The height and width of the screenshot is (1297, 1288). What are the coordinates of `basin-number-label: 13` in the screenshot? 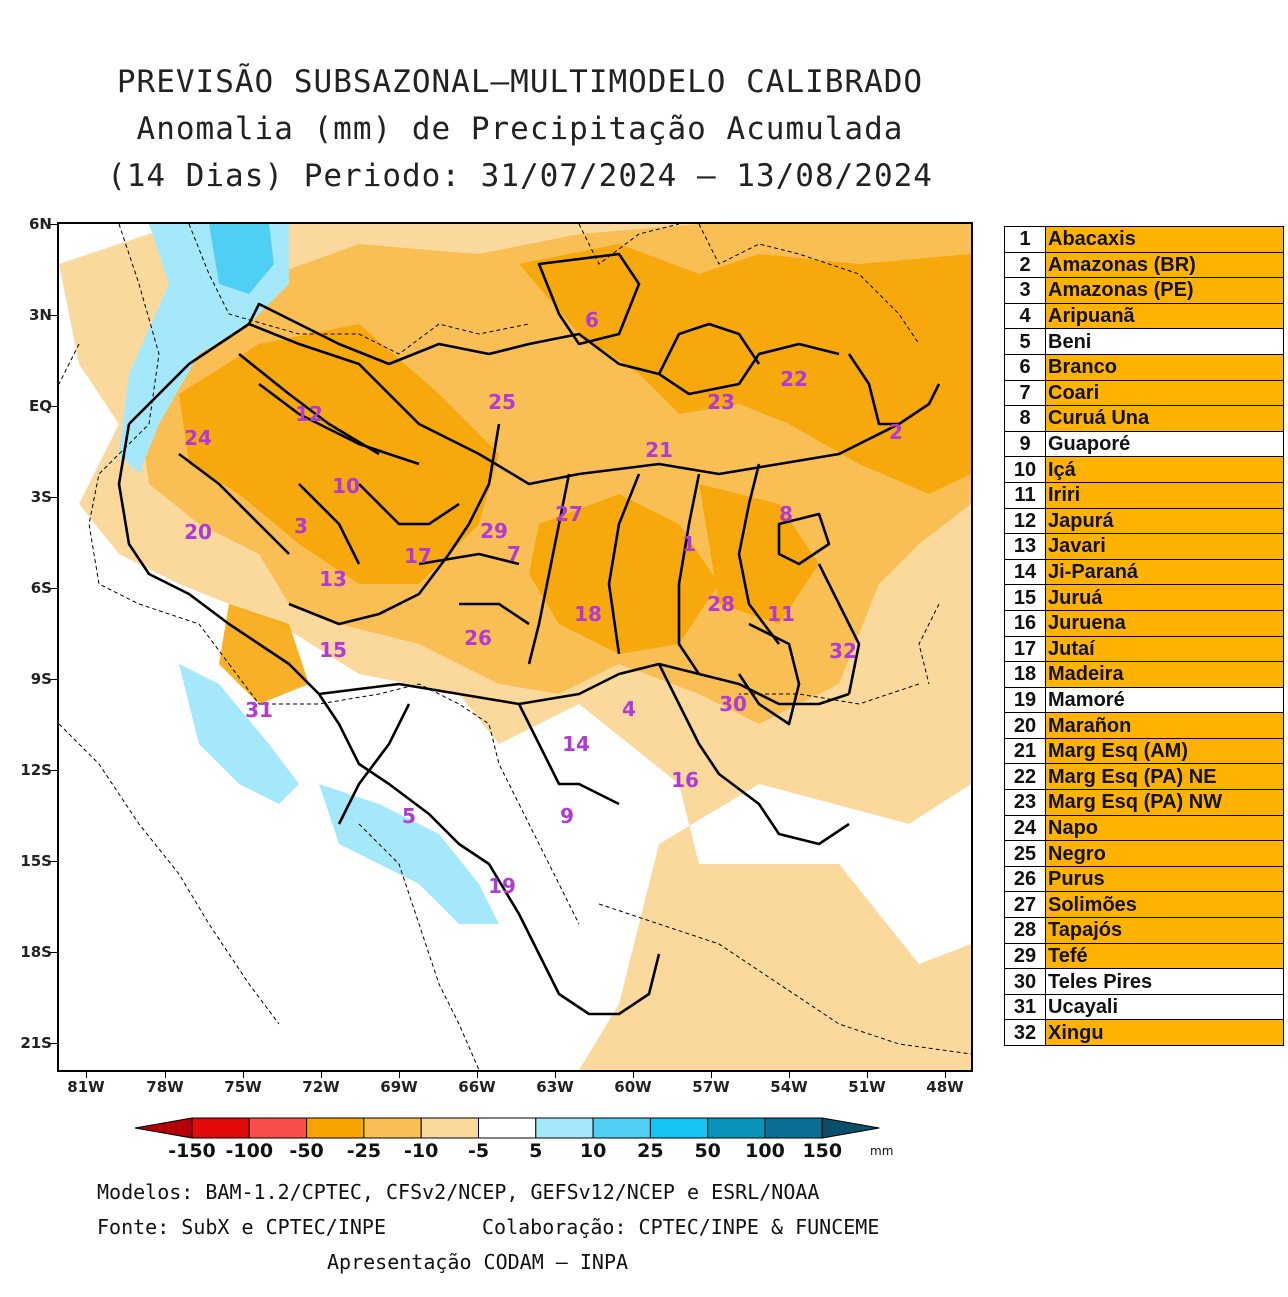 It's located at (333, 579).